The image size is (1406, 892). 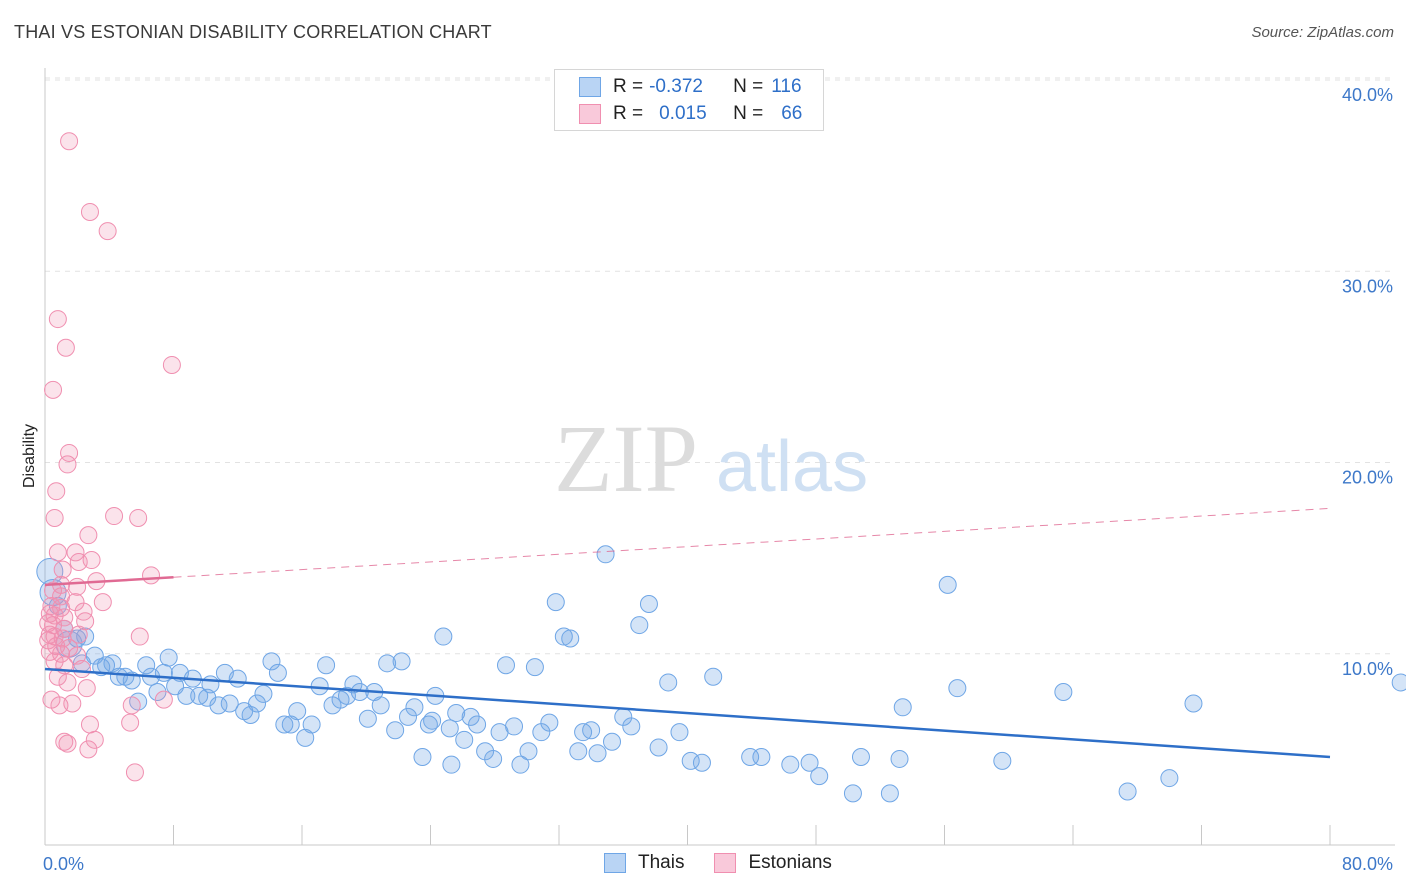 What do you see at coordinates (1367, 95) in the screenshot?
I see `y-tick-label: 40.0%` at bounding box center [1367, 95].